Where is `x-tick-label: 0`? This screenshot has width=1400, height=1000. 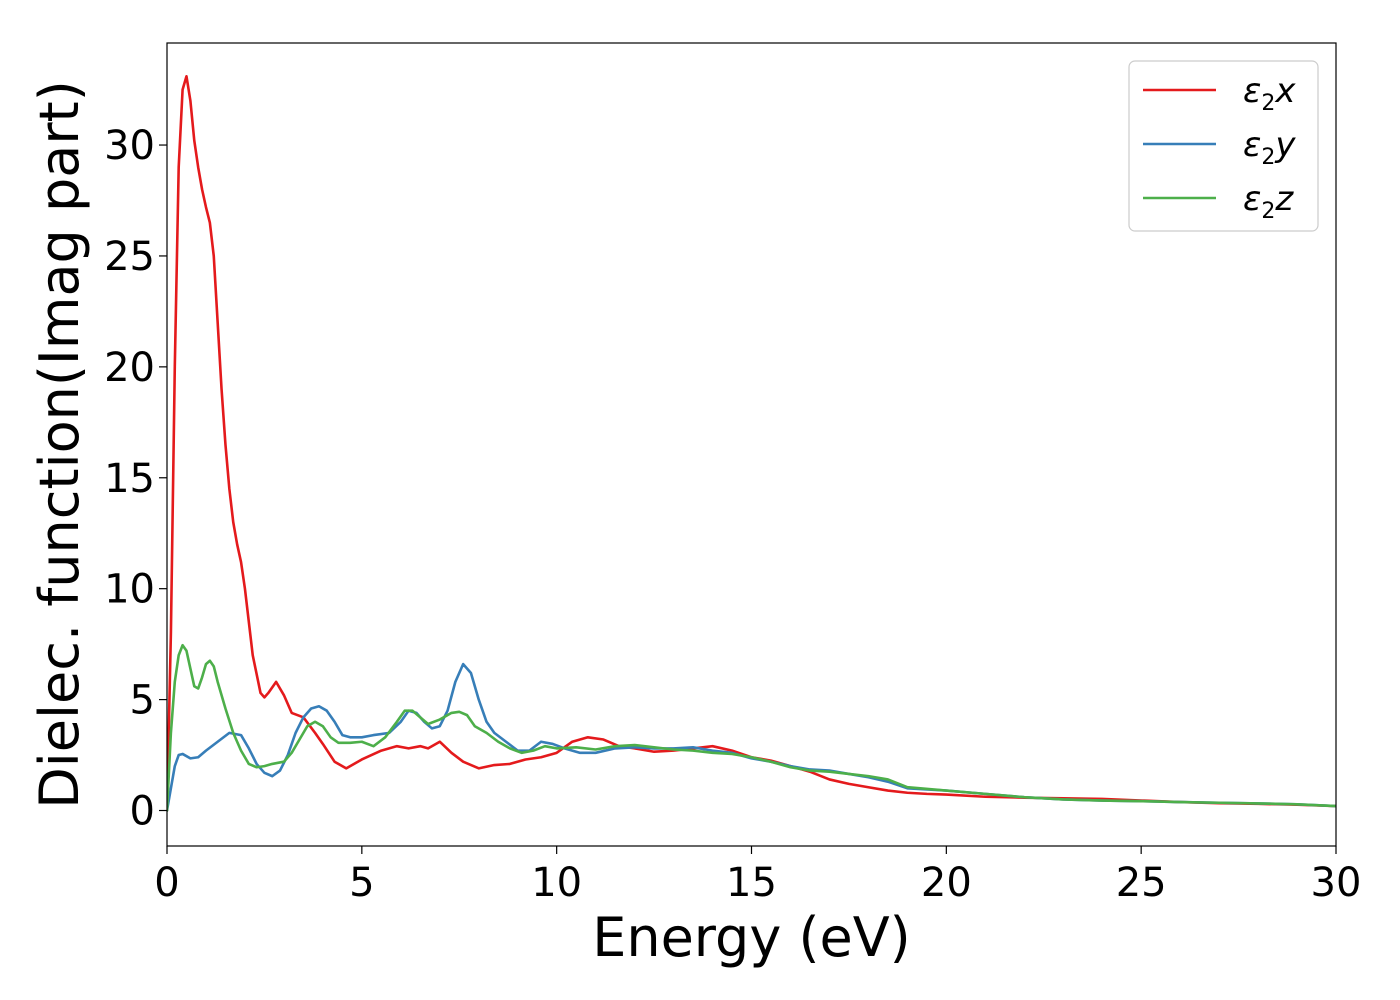 x-tick-label: 0 is located at coordinates (166, 883).